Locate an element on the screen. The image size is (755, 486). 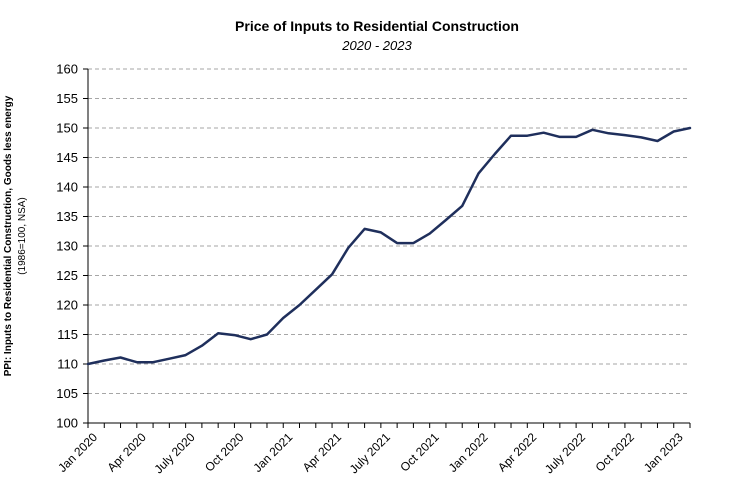
x-tick-label: Jan 2021 is located at coordinates (272, 452).